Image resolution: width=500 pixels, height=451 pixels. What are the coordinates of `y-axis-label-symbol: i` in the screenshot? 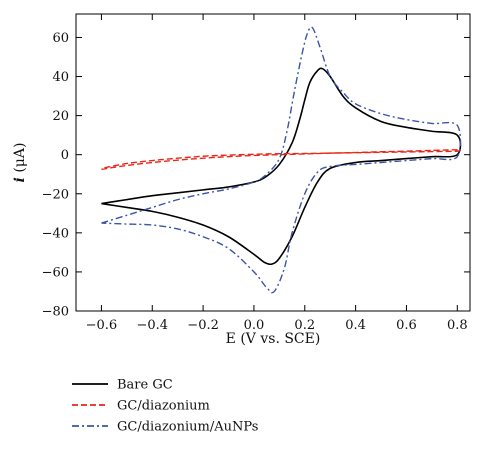 It's located at (20, 179).